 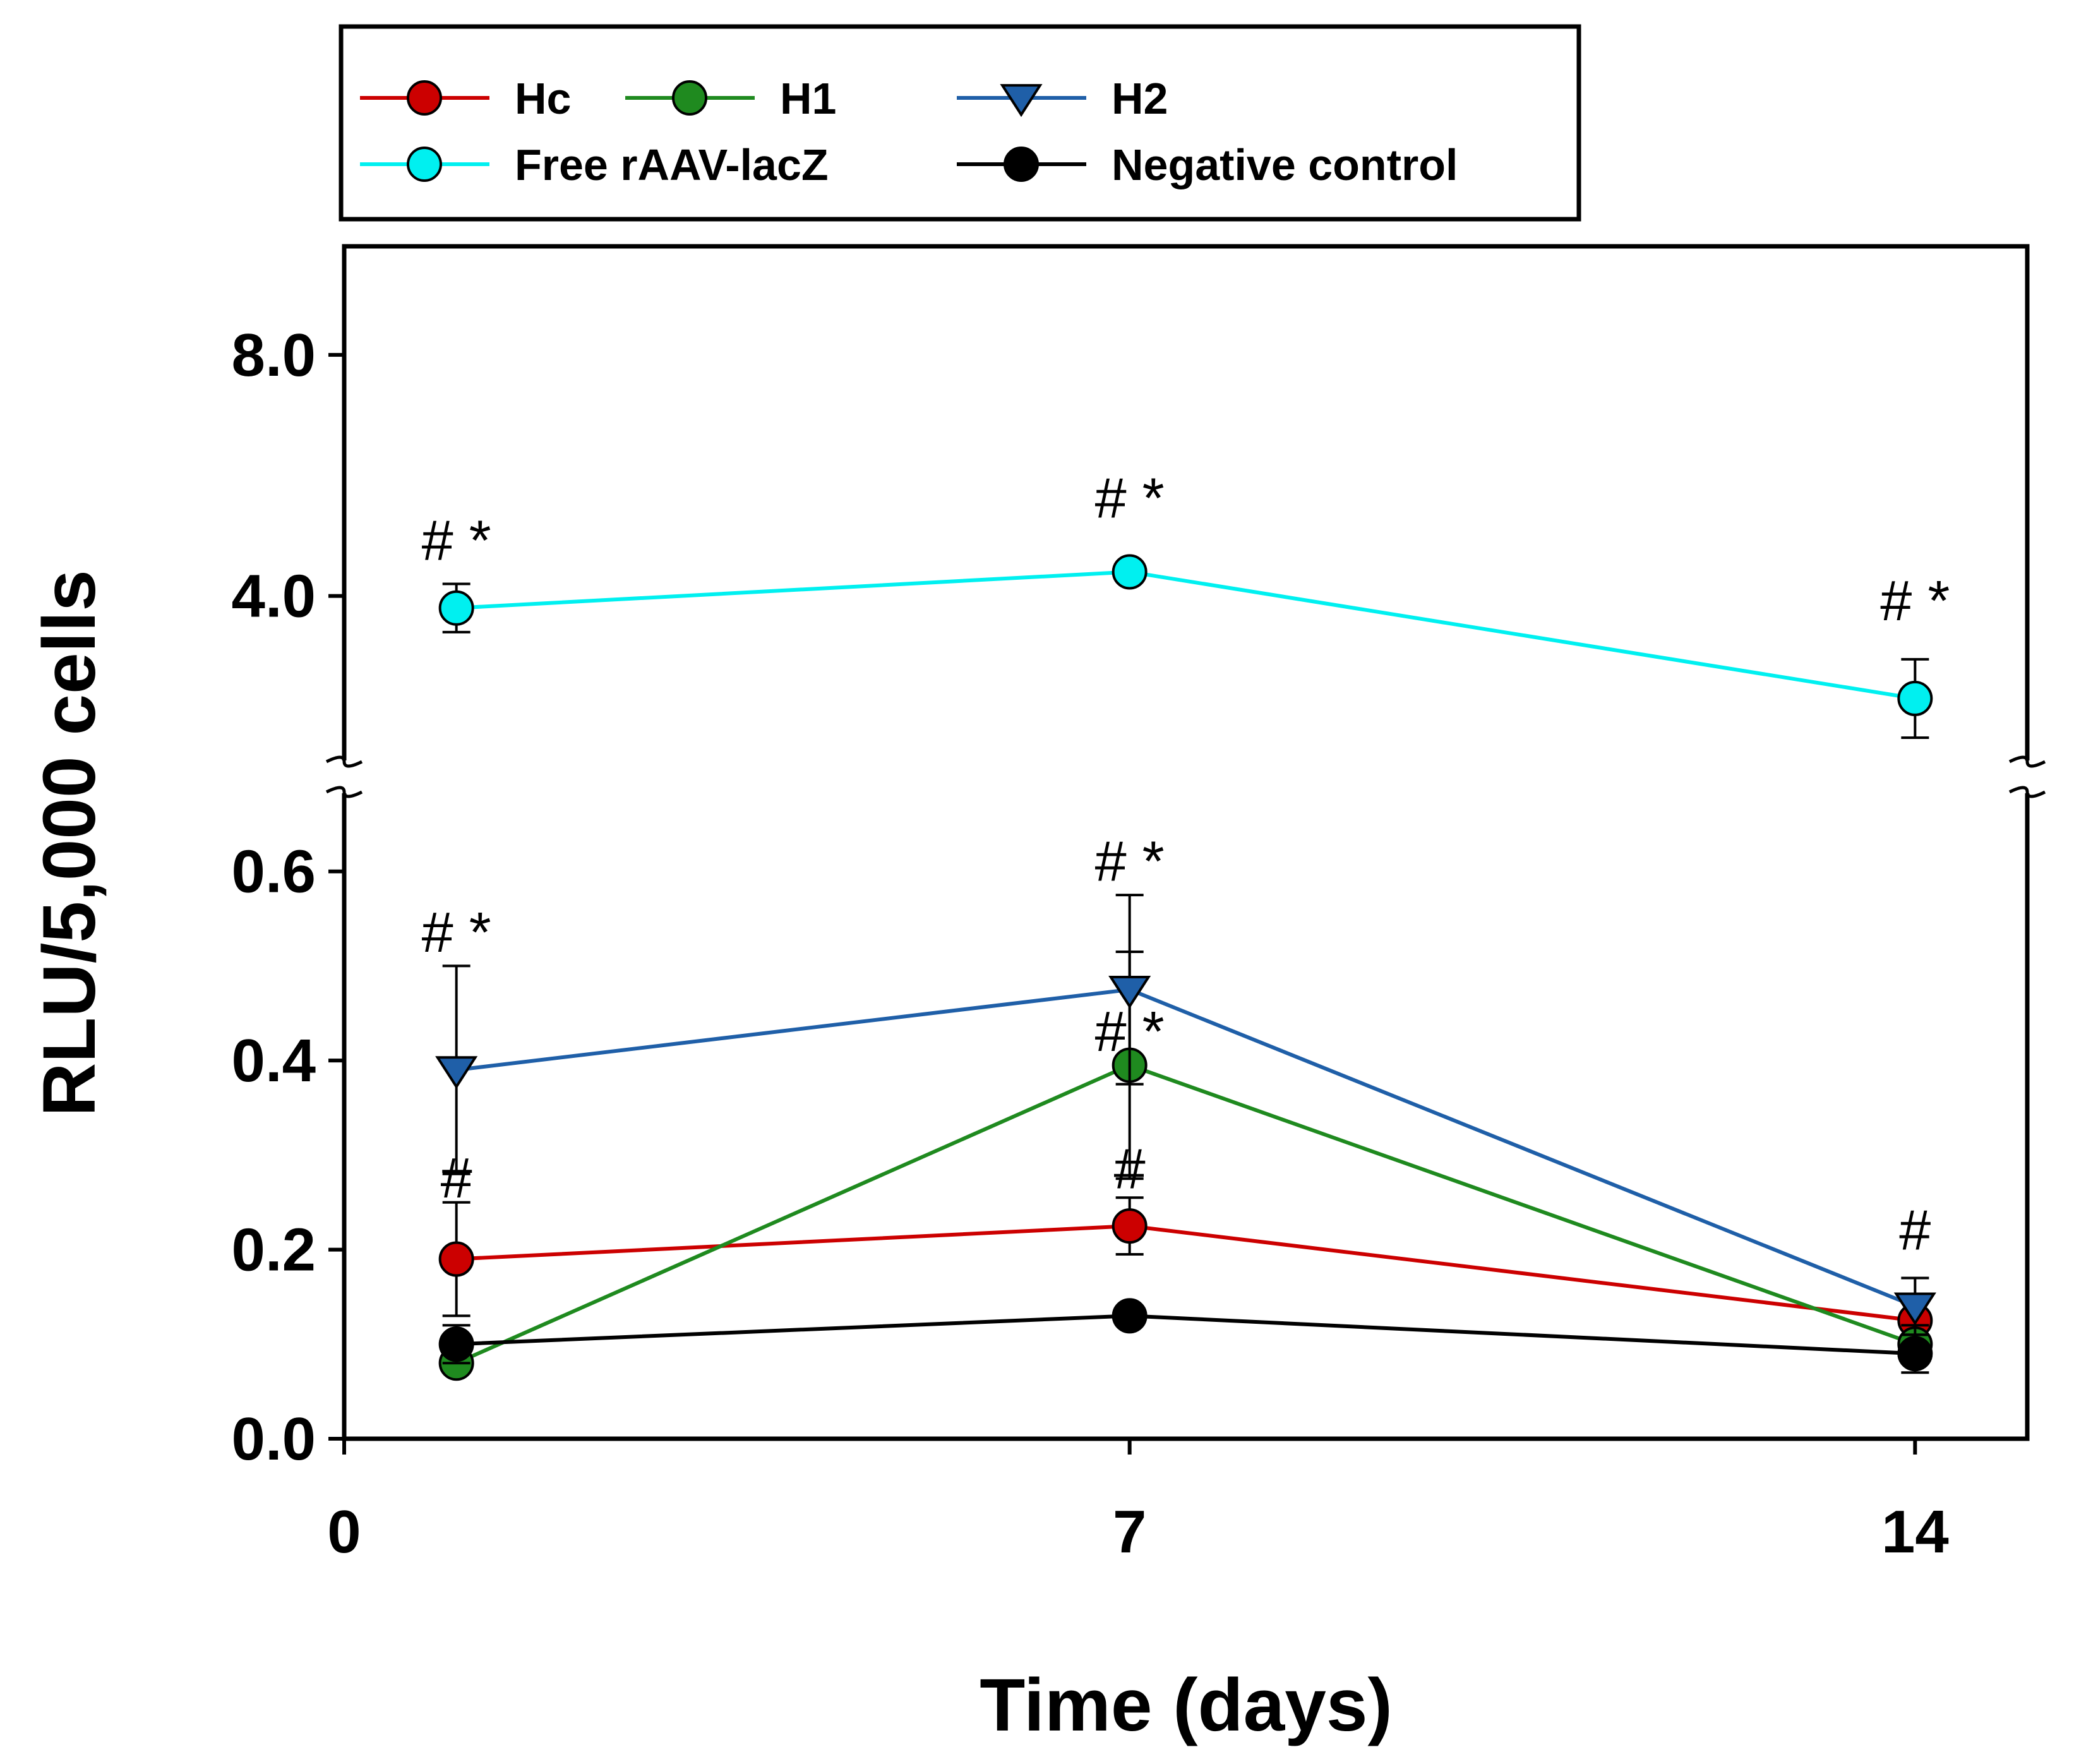 I want to click on legend: Hc H1 H2 Free rAAV-lacZ Negative control, so click(x=909, y=131).